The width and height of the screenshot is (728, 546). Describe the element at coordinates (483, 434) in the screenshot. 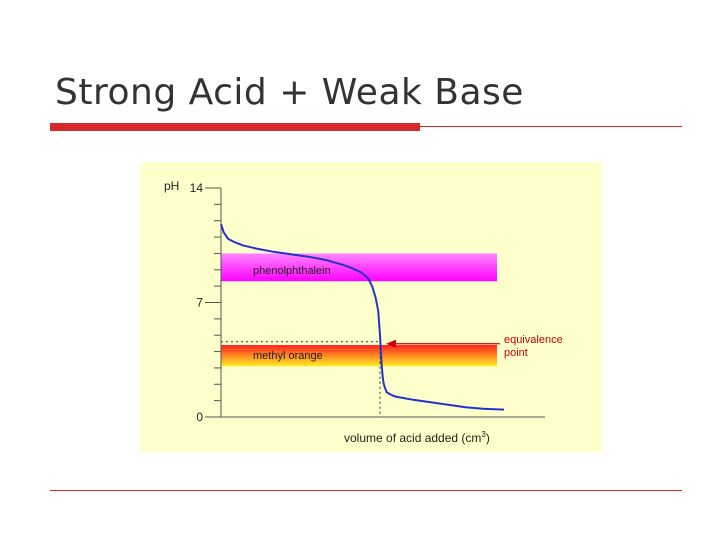

I see `x-axis-label-superscript: 3` at that location.